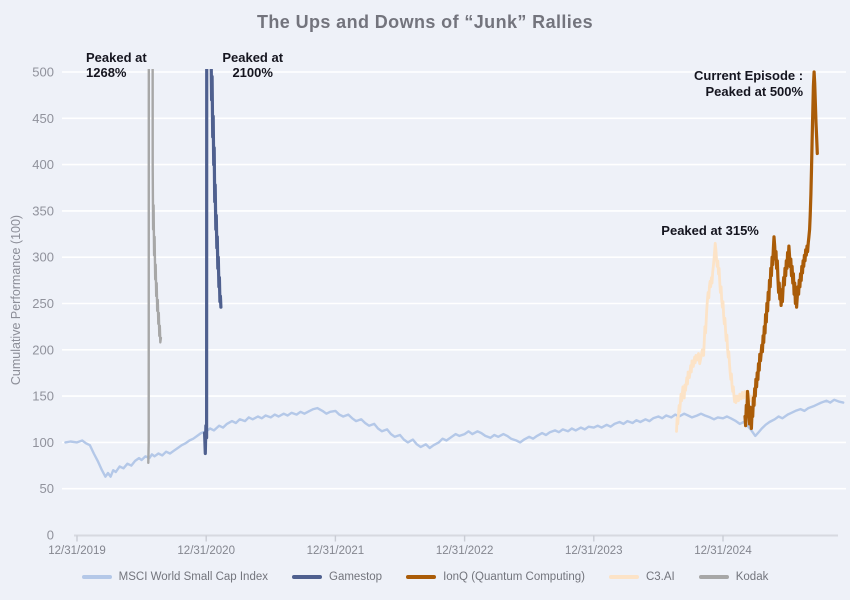 The image size is (850, 600). I want to click on annotation-kodak-peak: Peaked at 1268%, so click(116, 65).